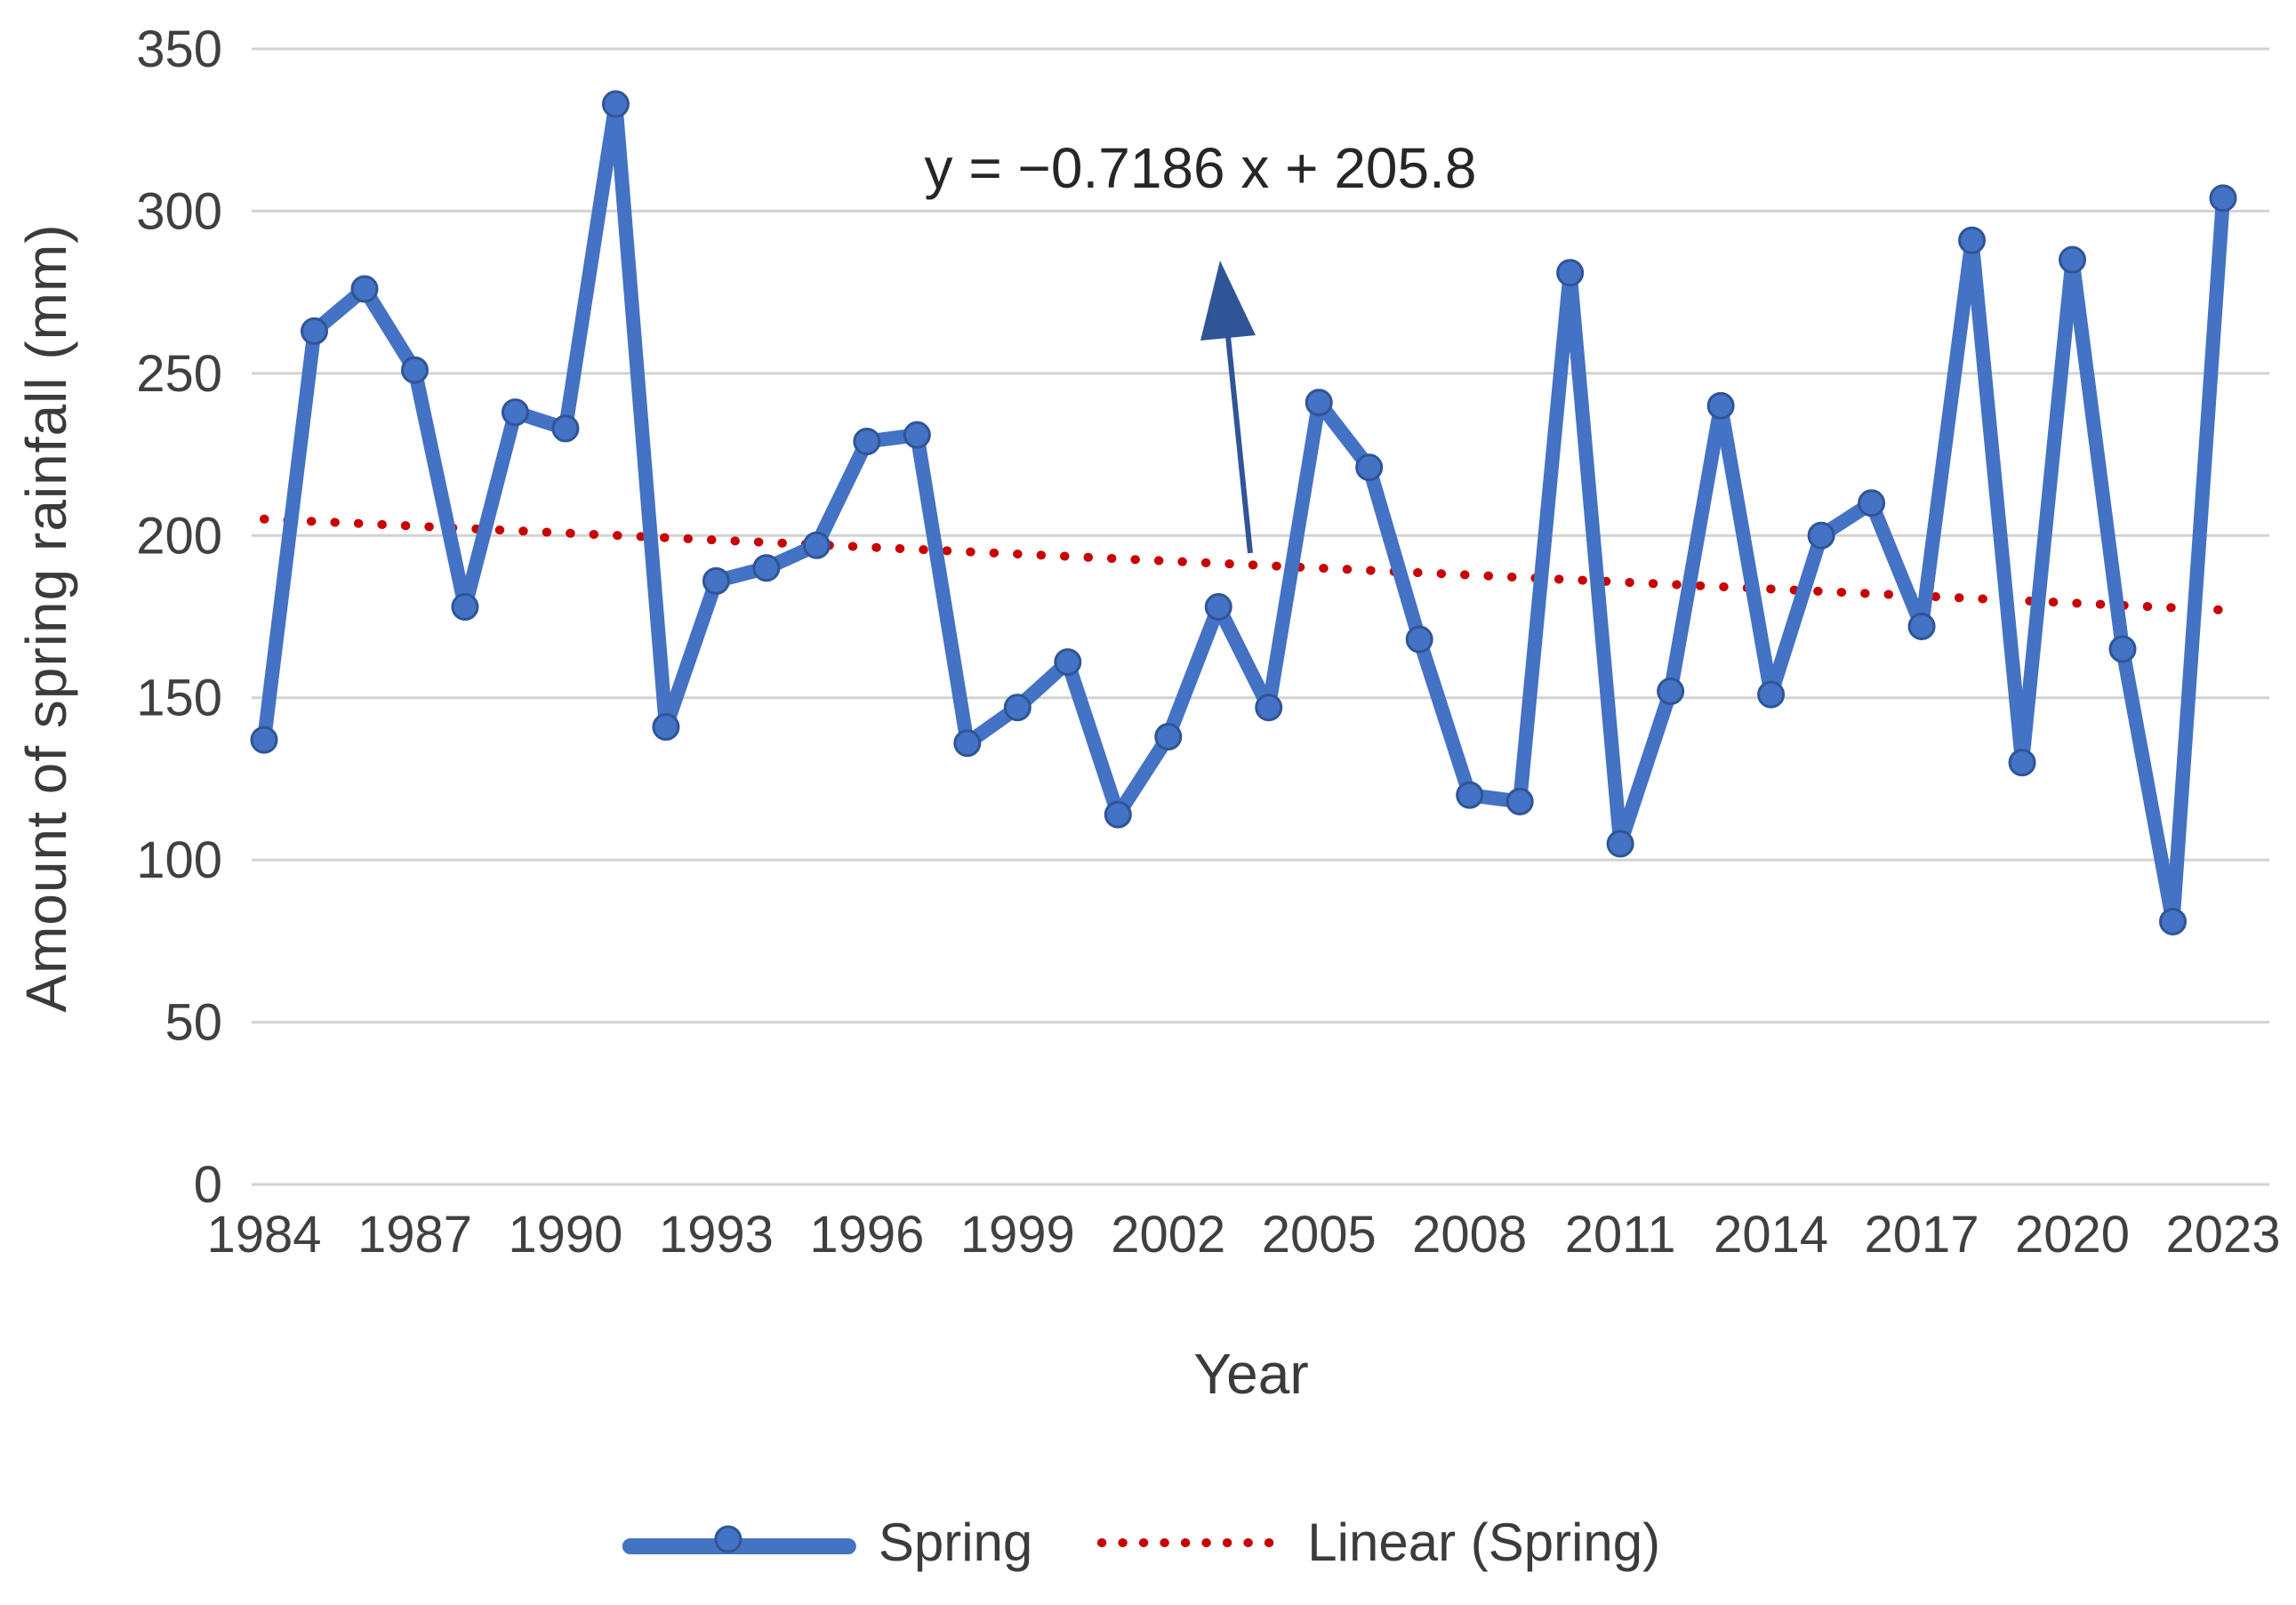  Describe the element at coordinates (2222, 1235) in the screenshot. I see `x-tick-label-2023: 2023` at that location.